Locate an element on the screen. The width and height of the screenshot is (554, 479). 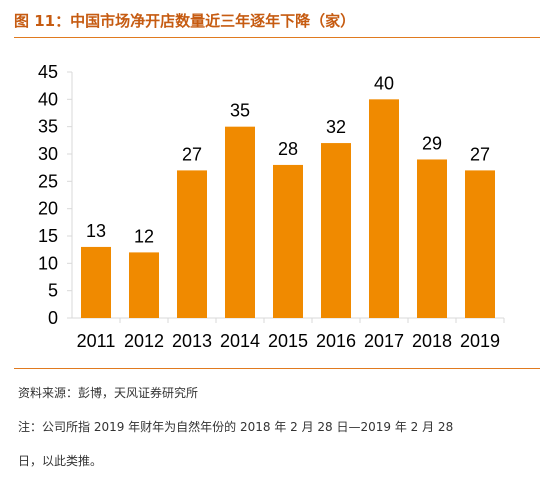
data-label-2018: 29 is located at coordinates (432, 143).